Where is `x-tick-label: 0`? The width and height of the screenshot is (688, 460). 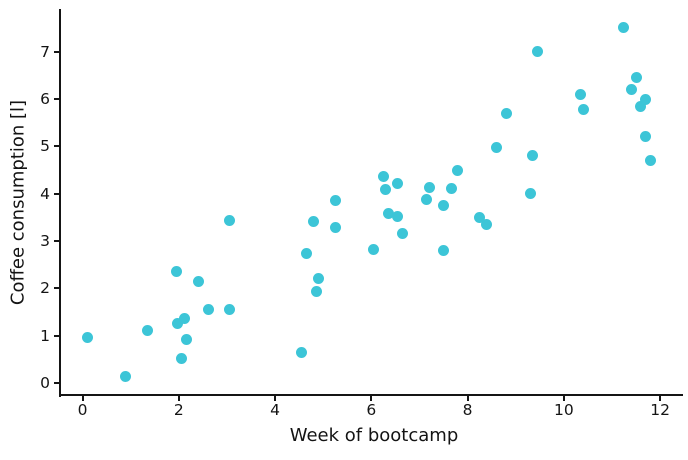 x-tick-label: 0 is located at coordinates (82, 410).